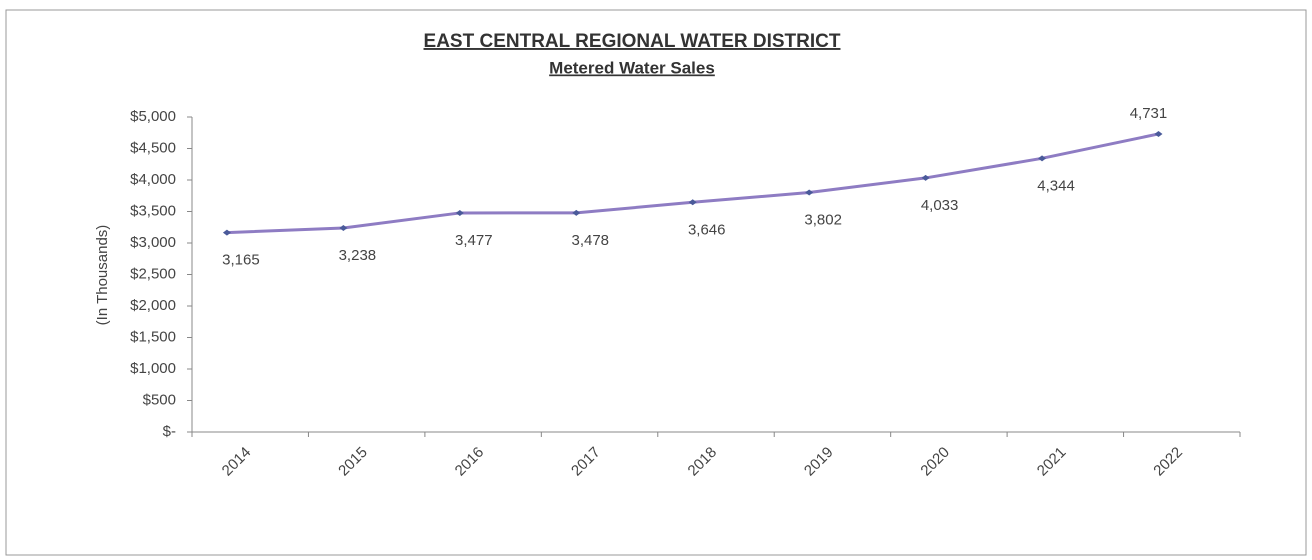  What do you see at coordinates (823, 219) in the screenshot?
I see `data-label: 3,802` at bounding box center [823, 219].